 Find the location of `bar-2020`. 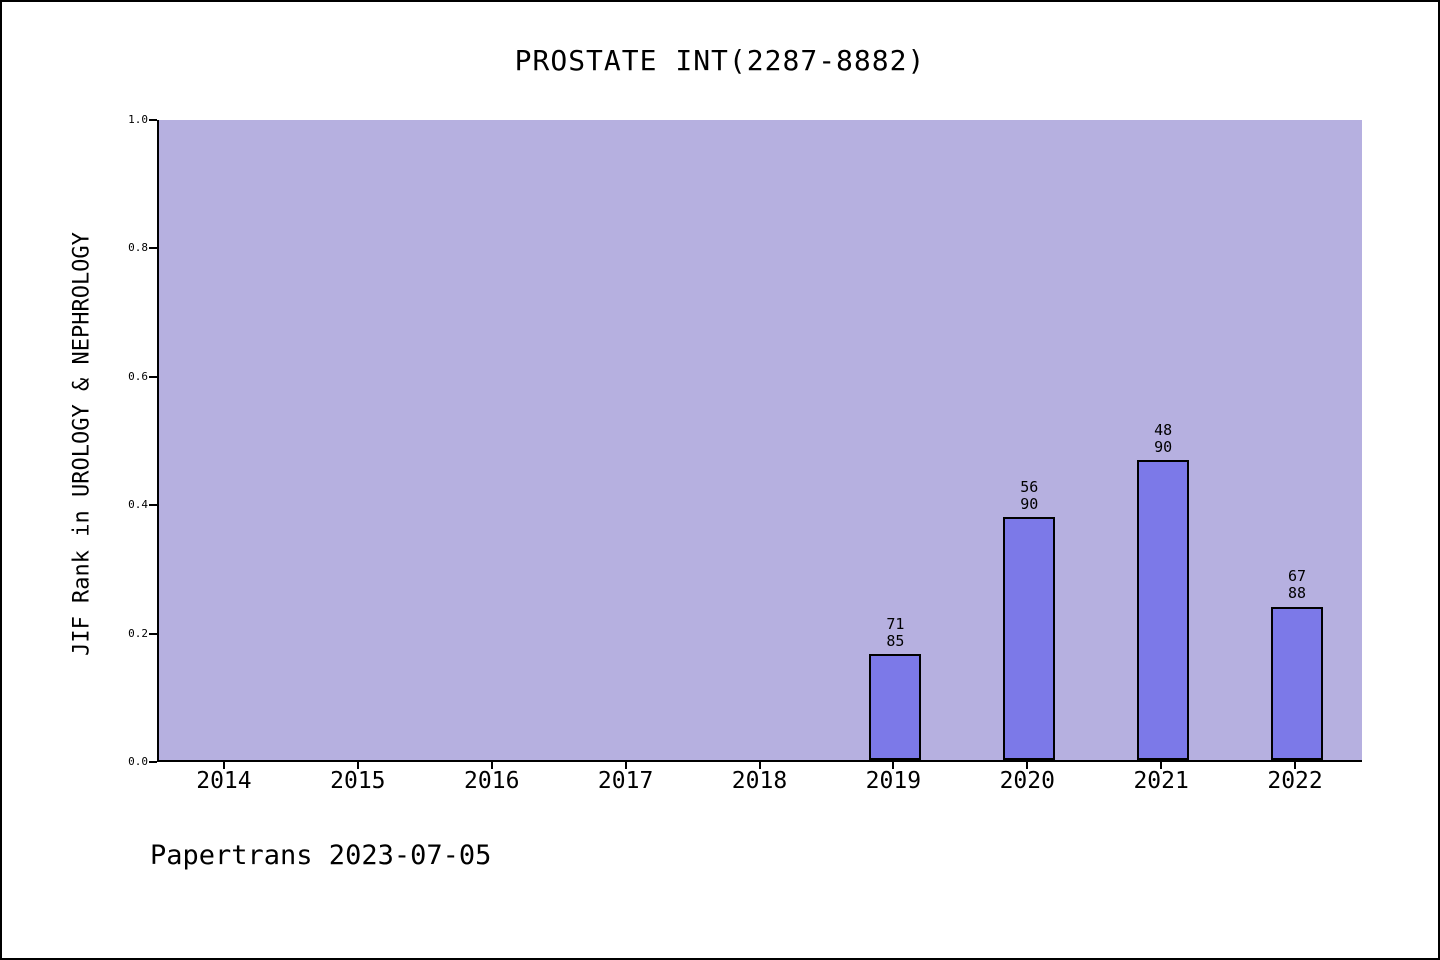

bar-2020 is located at coordinates (1029, 638).